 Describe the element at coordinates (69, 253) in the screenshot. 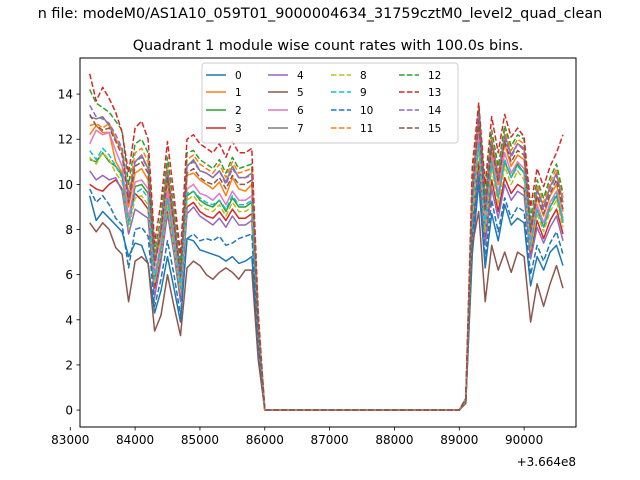

I see `y-axis: 0 2 4 6 8 10 12 14` at that location.